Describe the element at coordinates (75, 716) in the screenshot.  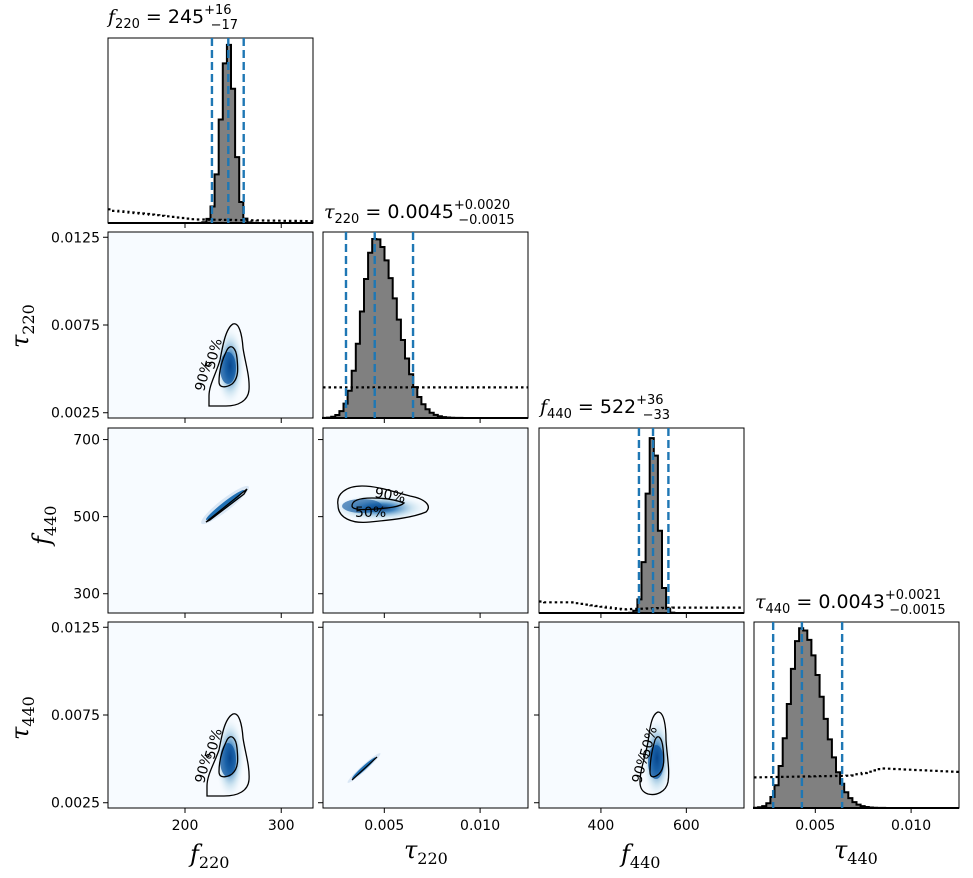
I see `ytick-label-tau440: 0.0075` at that location.